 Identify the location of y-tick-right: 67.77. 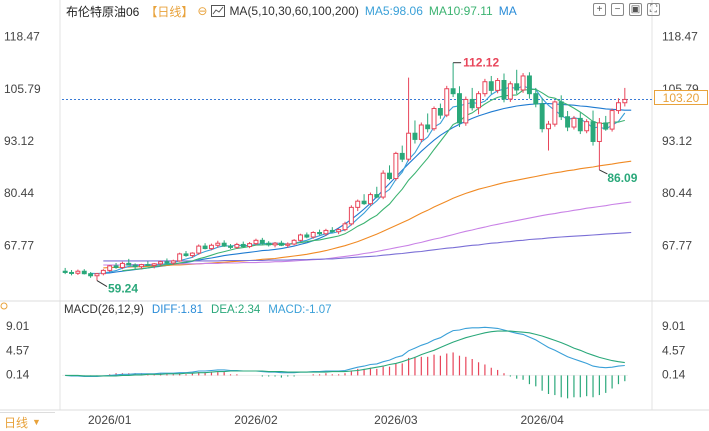
(677, 245).